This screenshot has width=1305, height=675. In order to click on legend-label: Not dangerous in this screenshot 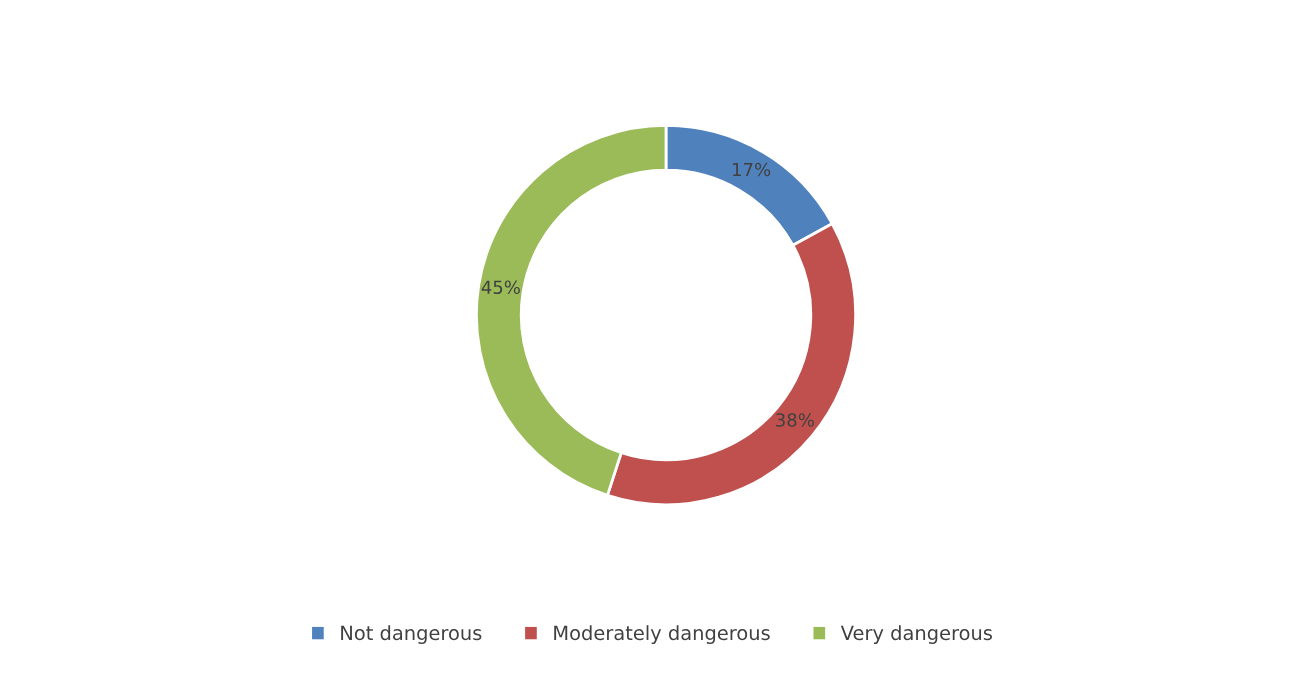, I will do `click(411, 634)`.